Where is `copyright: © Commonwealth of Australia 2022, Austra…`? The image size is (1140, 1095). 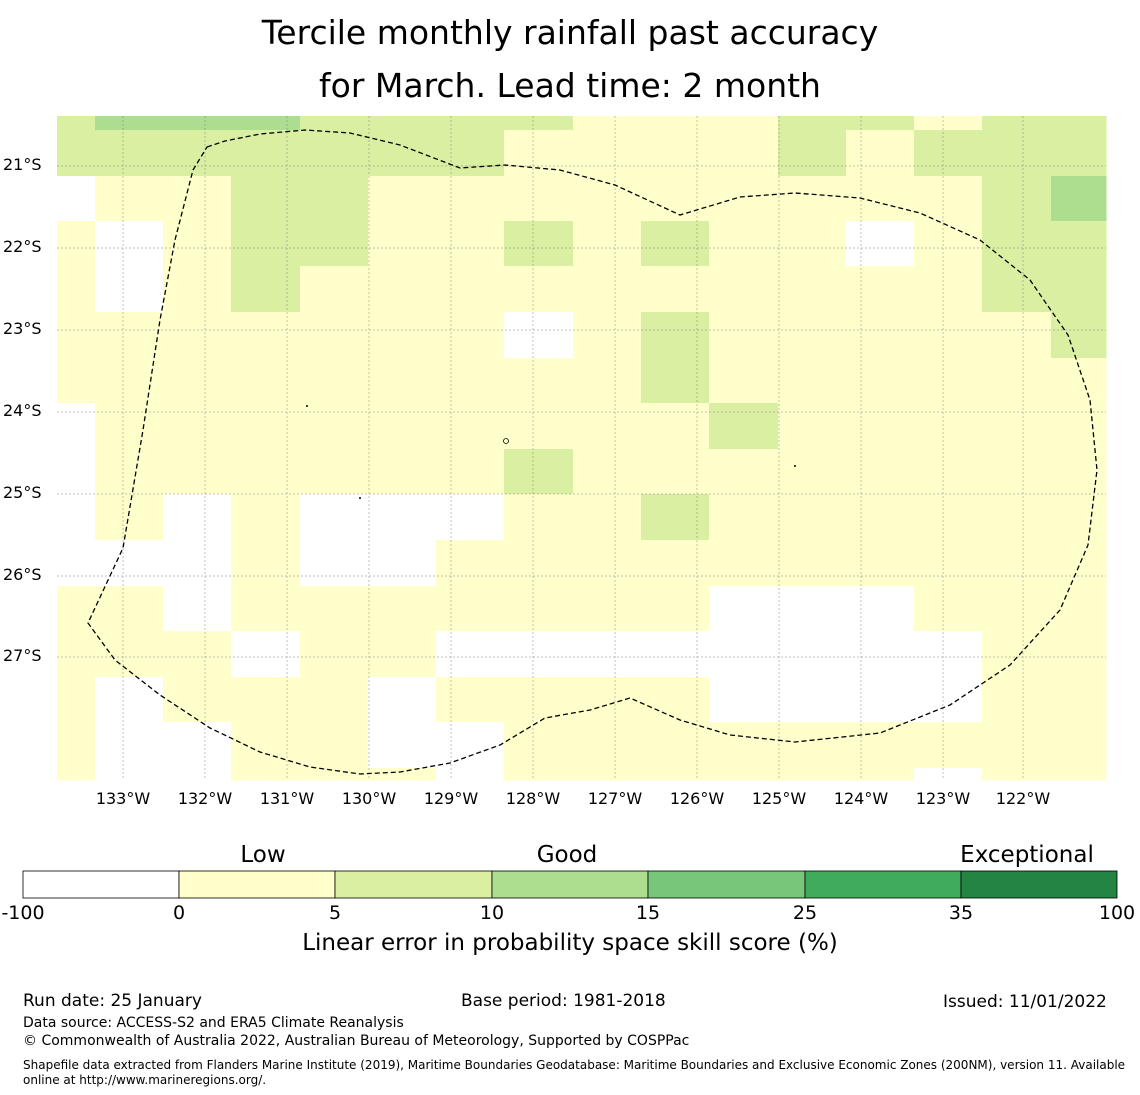
copyright: © Commonwealth of Australia 2022, Austra… is located at coordinates (356, 1041).